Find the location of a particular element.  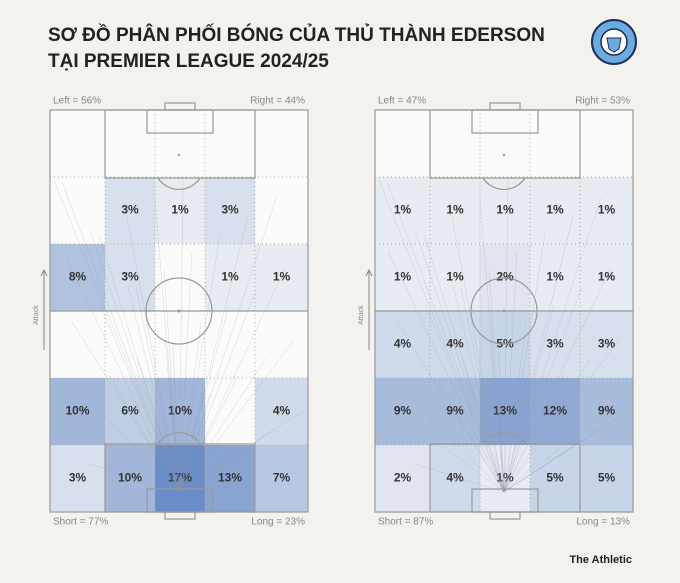

right-share: Right = 44% is located at coordinates (277, 101).